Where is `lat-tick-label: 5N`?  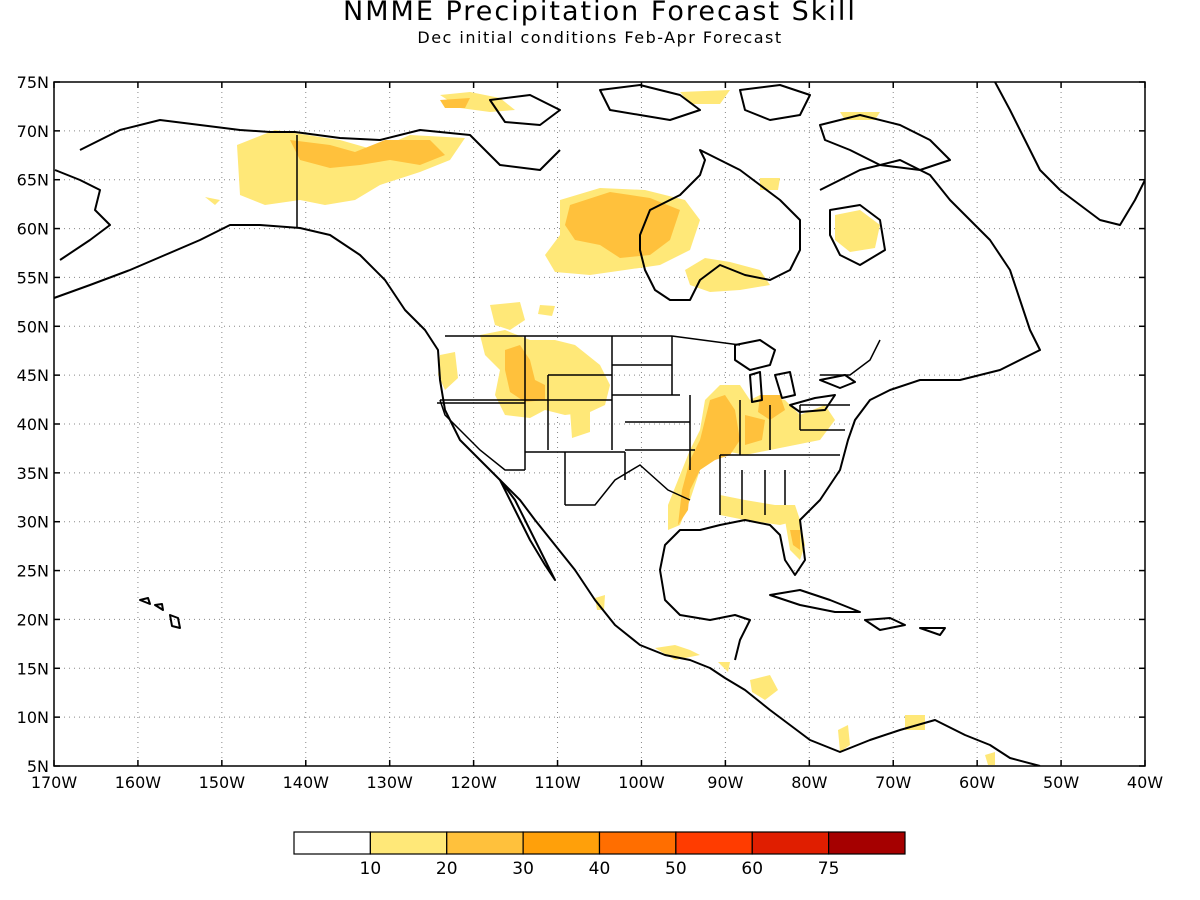
lat-tick-label: 5N is located at coordinates (38, 766).